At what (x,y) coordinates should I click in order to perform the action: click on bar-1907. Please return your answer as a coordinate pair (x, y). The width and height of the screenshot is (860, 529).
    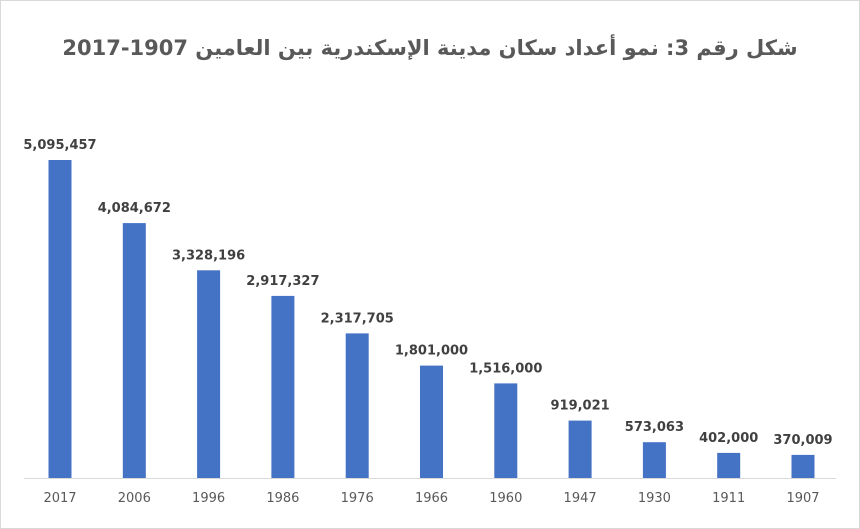
    Looking at the image, I should click on (803, 466).